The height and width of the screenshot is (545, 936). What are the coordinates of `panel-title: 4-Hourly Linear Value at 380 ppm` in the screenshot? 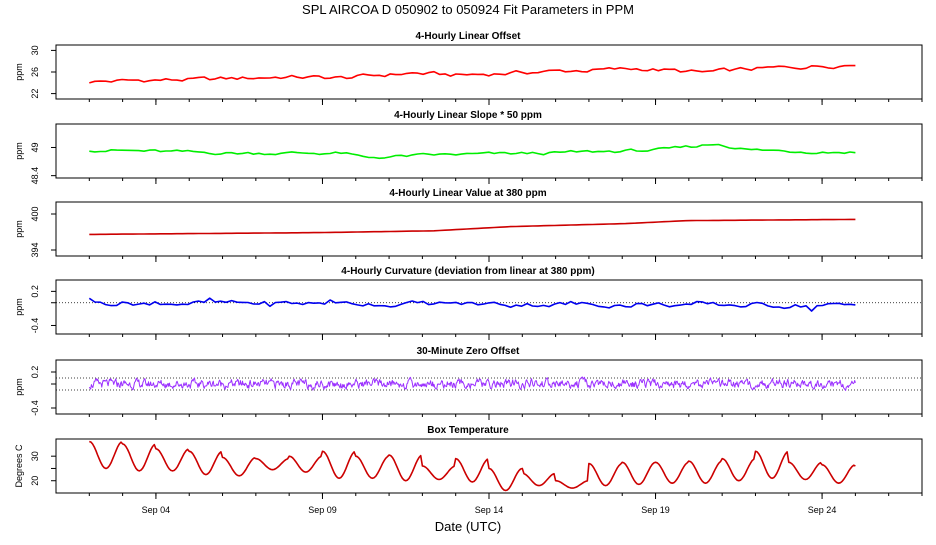 It's located at (467, 193).